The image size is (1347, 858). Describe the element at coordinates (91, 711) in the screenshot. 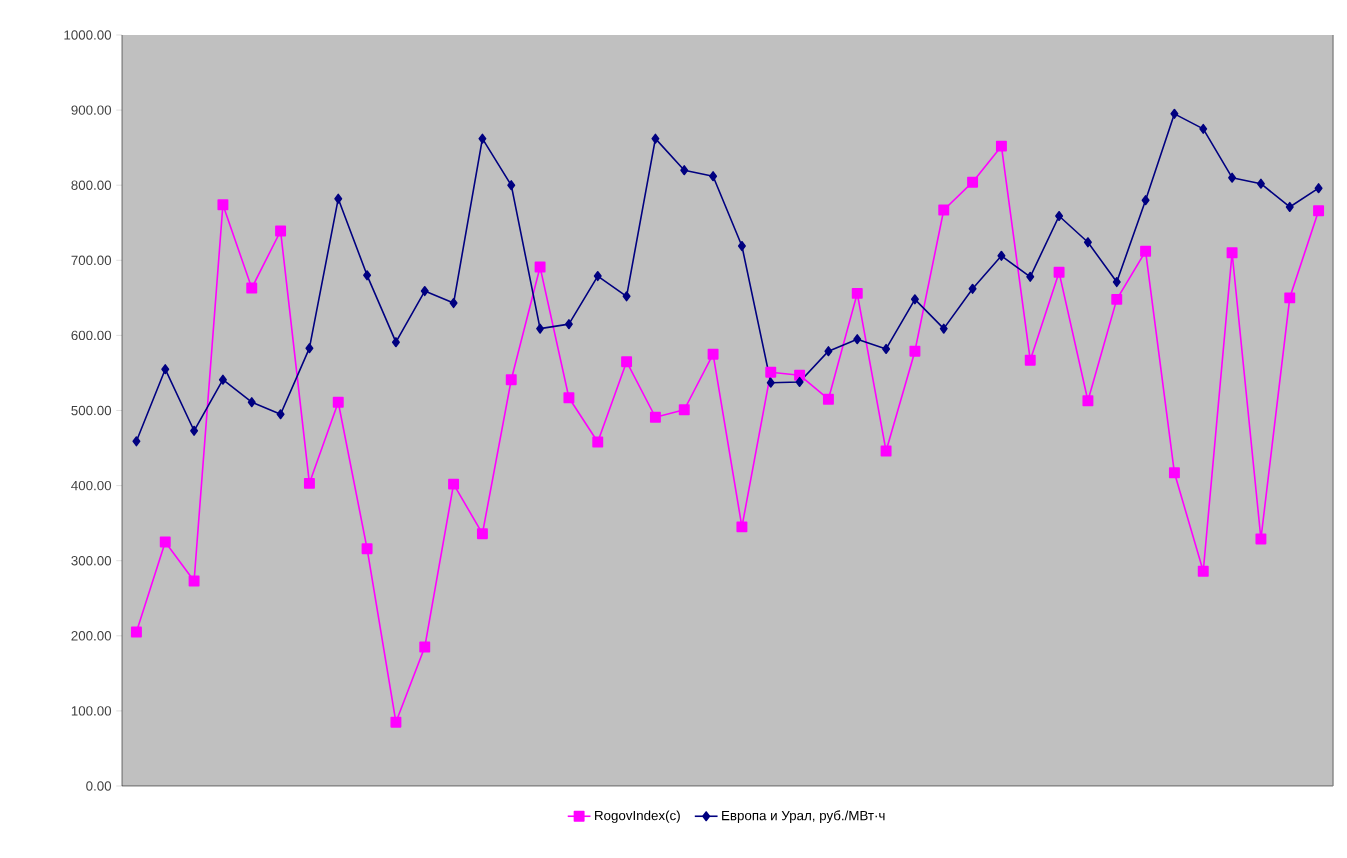

I see `y-tick-label: 100.00` at that location.